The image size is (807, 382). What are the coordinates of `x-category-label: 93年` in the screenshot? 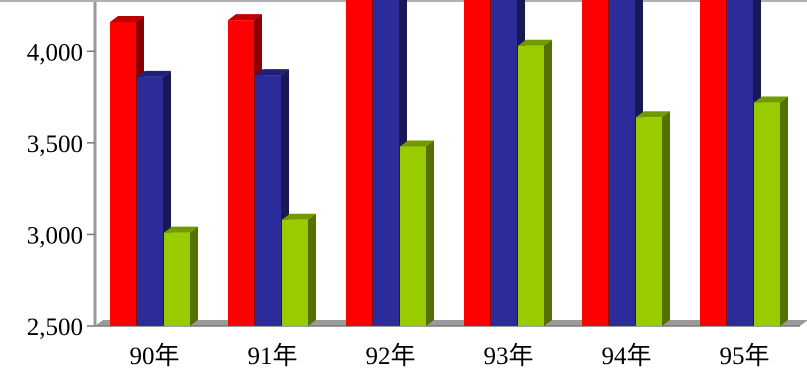 It's located at (508, 356).